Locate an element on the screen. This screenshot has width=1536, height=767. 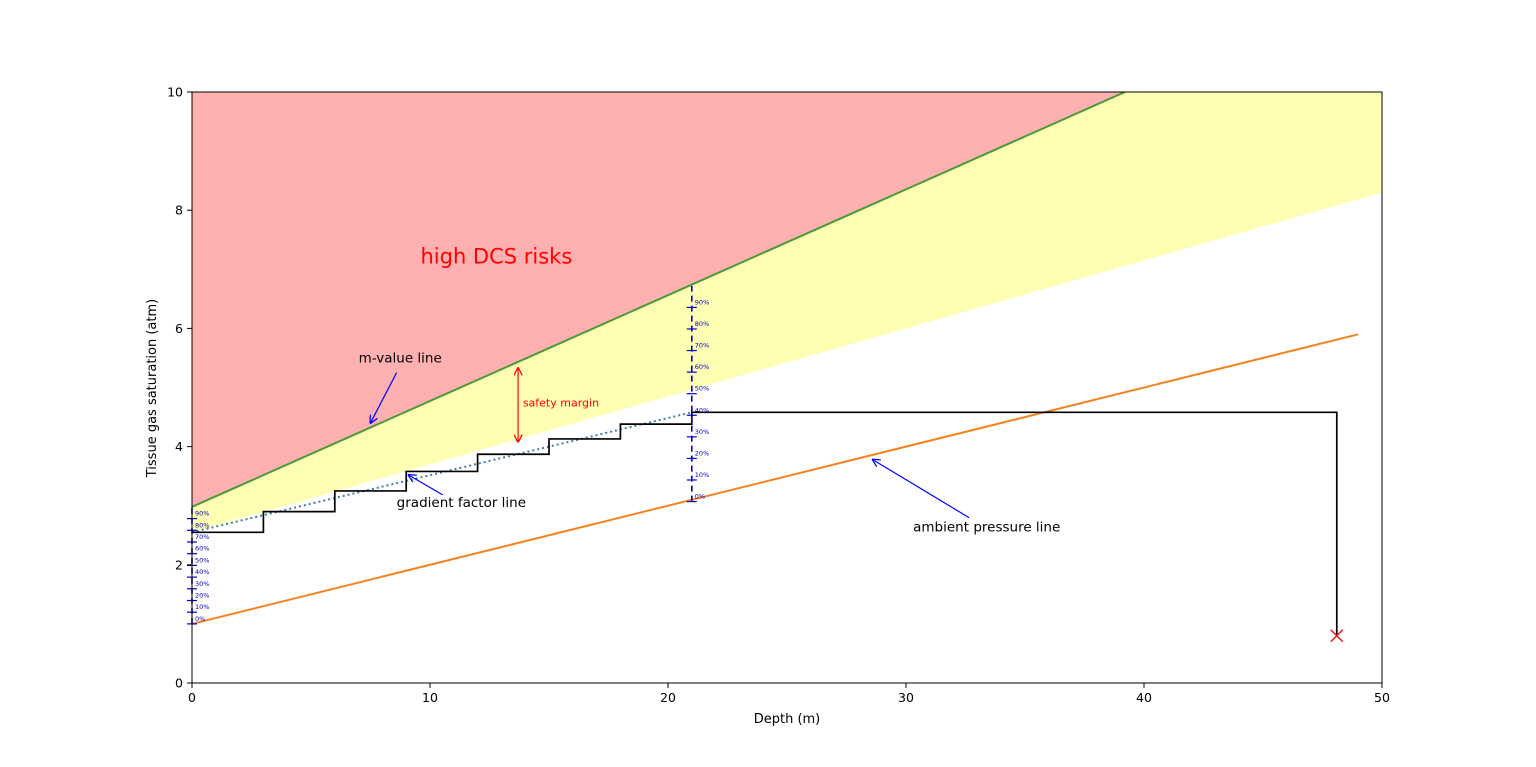
y-tick-label: 4 is located at coordinates (179, 446).